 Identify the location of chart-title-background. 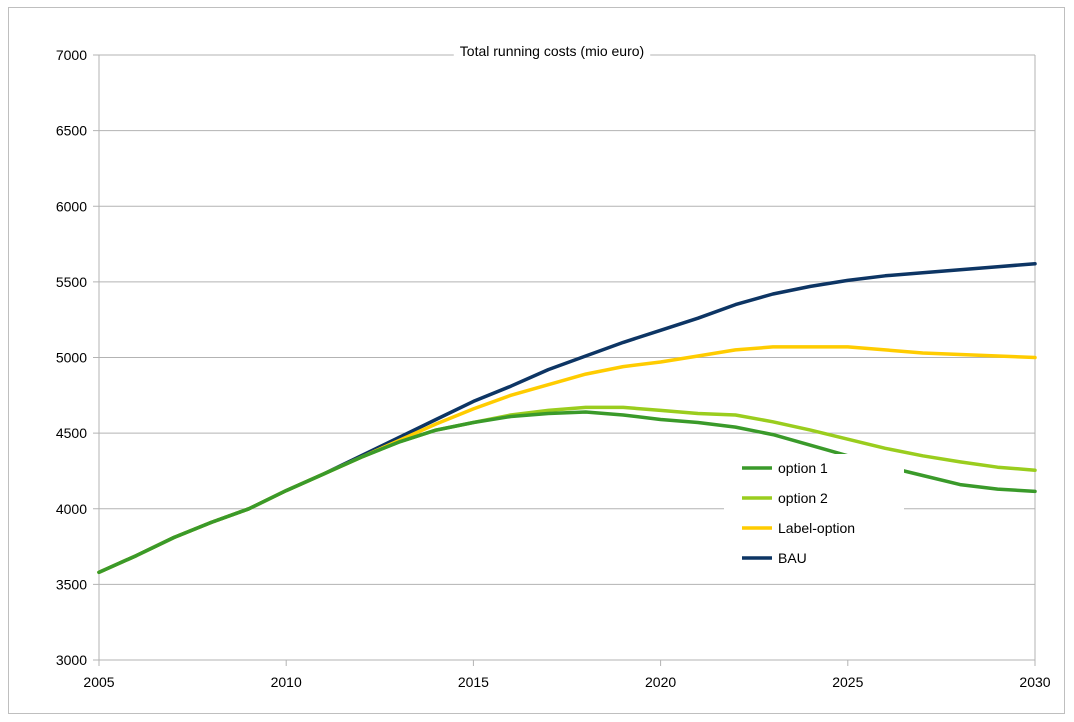
(552, 51).